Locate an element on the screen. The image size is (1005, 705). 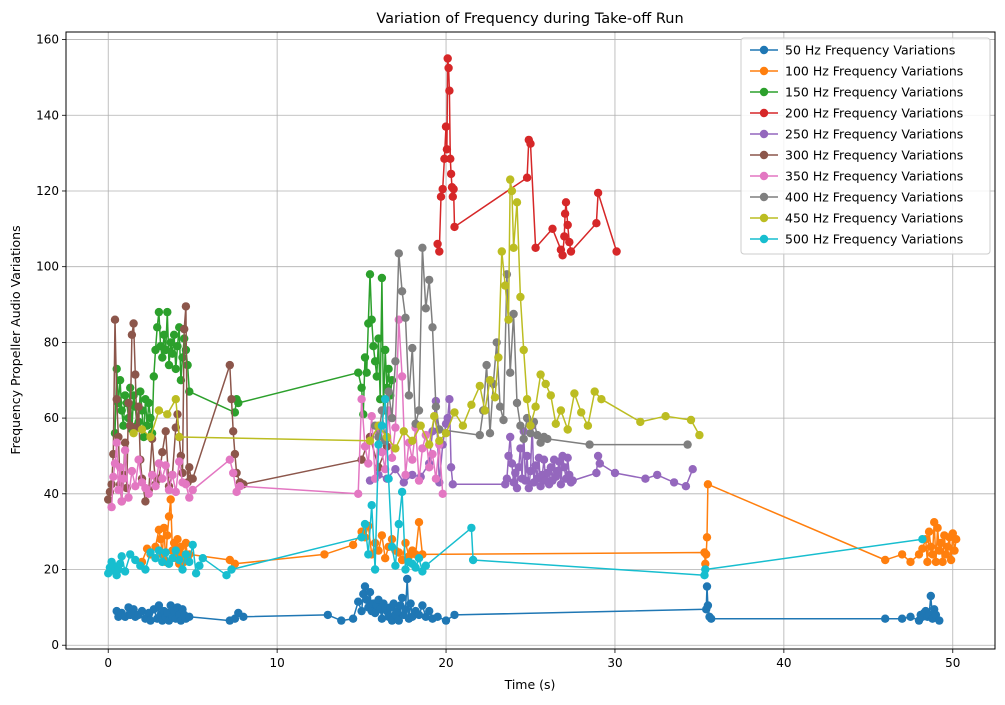
legend-item: 50 Hz Frequency Variations is located at coordinates (852, 50).